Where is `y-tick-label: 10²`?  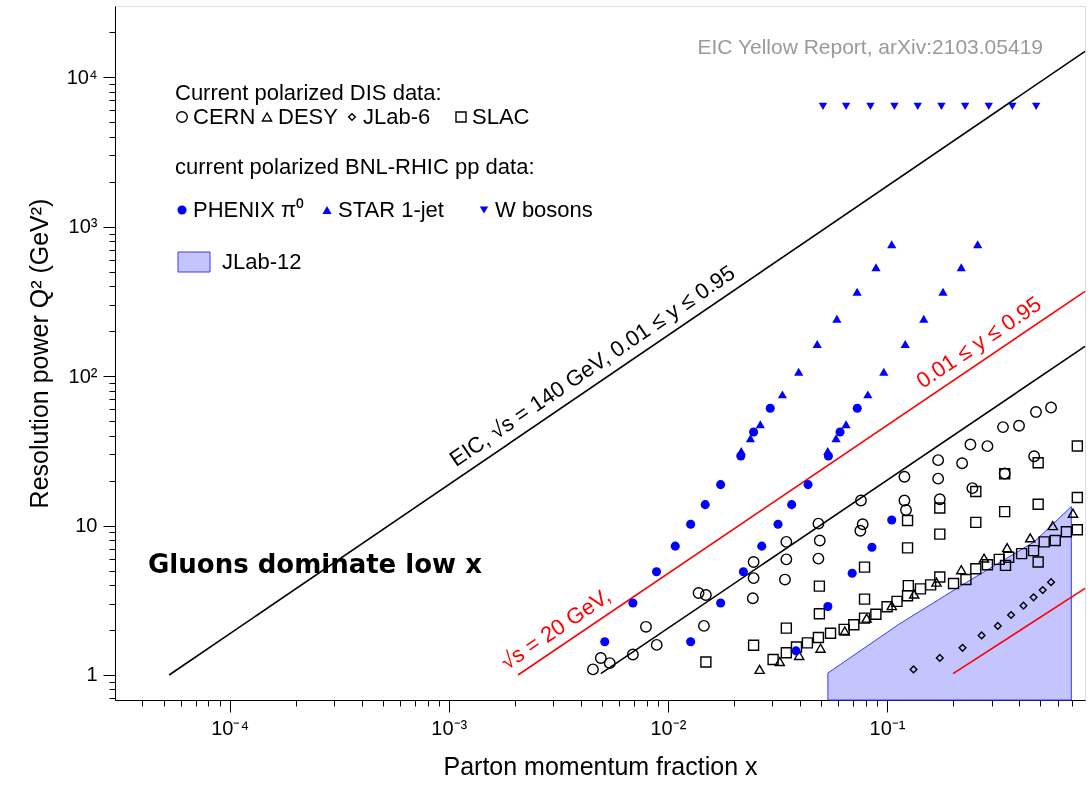 y-tick-label: 10² is located at coordinates (83, 375).